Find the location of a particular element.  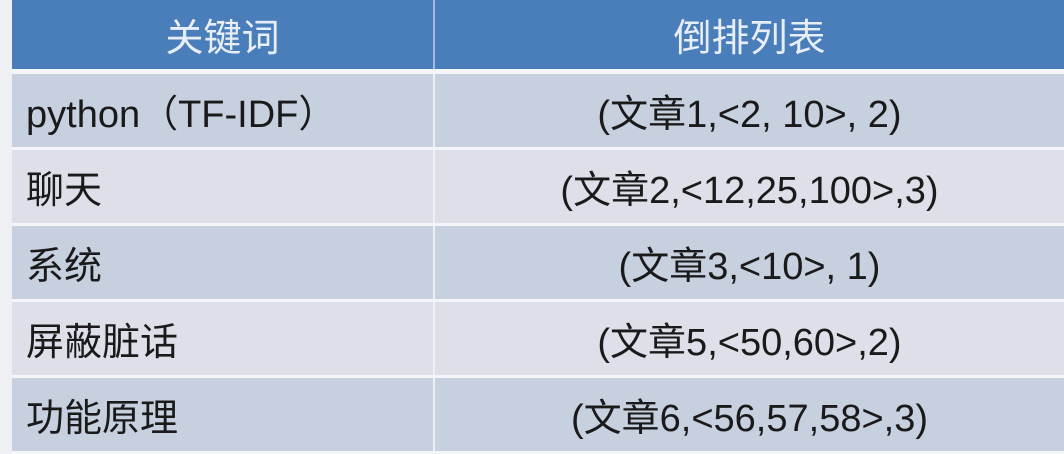

keyword-cell: 屏蔽脏话 is located at coordinates (223, 338).